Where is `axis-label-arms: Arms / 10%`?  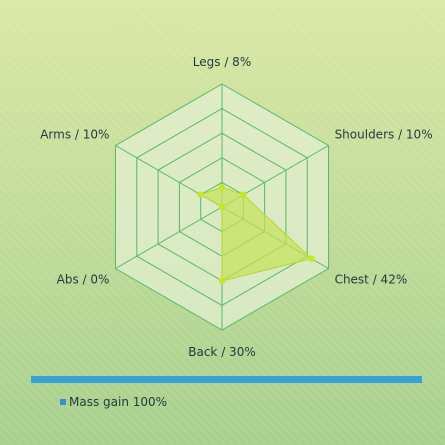 axis-label-arms: Arms / 10% is located at coordinates (74, 135).